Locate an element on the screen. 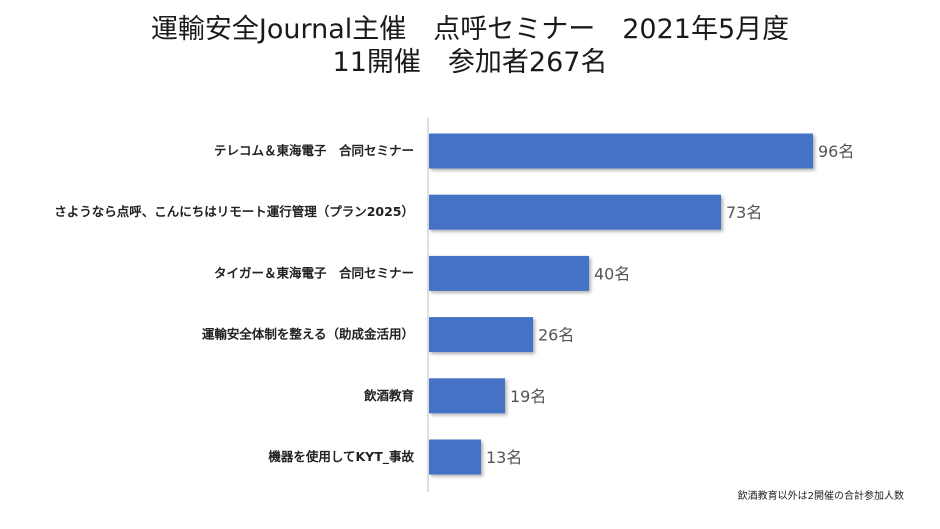 The height and width of the screenshot is (529, 940). category-label-3: 運輸安全体制を整える（助成金活用） is located at coordinates (308, 334).